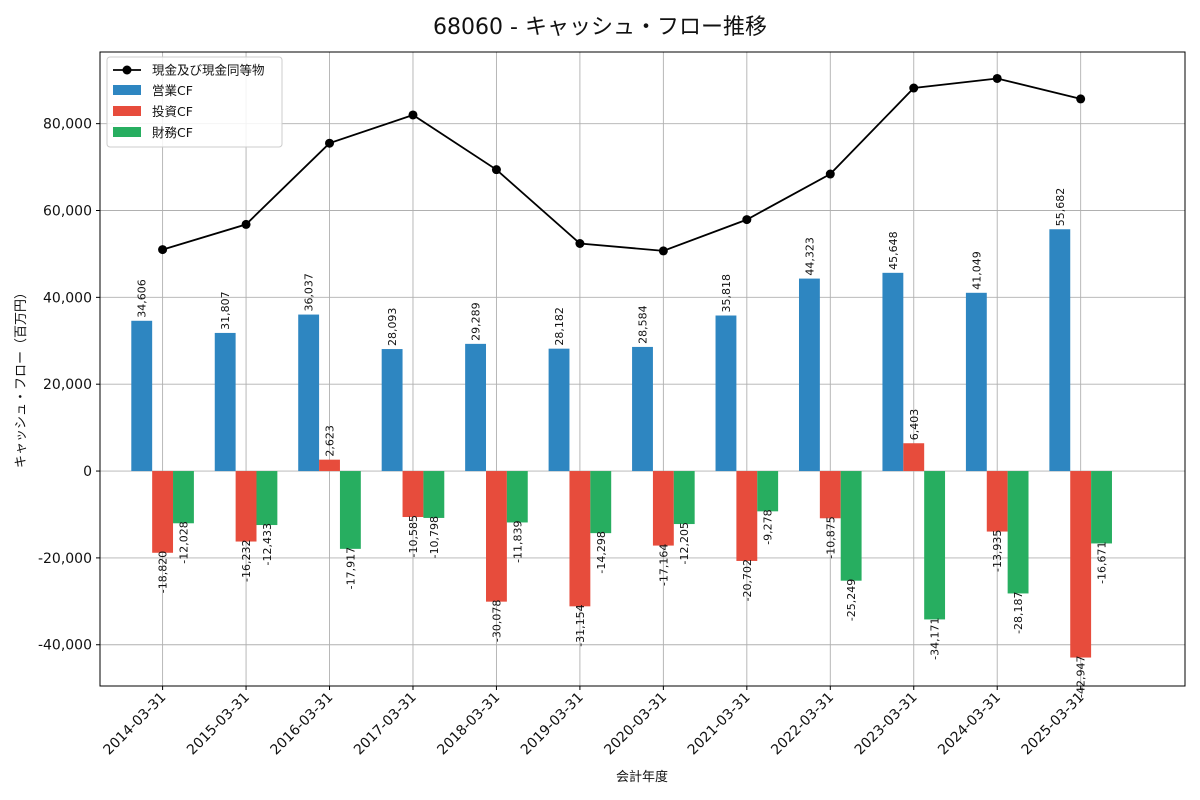  What do you see at coordinates (135, 724) in the screenshot?
I see `x-tick-label: 2014-03-31` at bounding box center [135, 724].